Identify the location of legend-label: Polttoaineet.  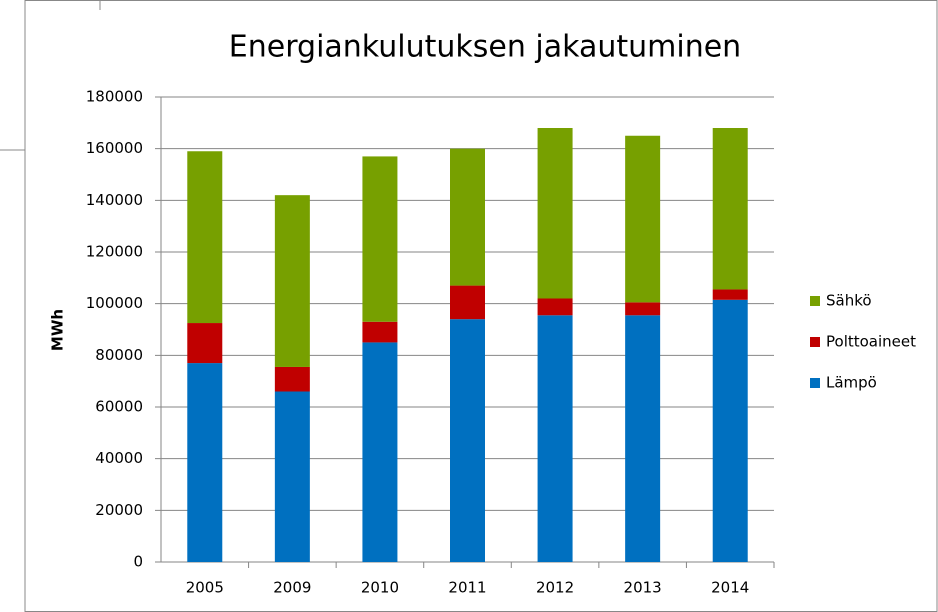
(871, 342).